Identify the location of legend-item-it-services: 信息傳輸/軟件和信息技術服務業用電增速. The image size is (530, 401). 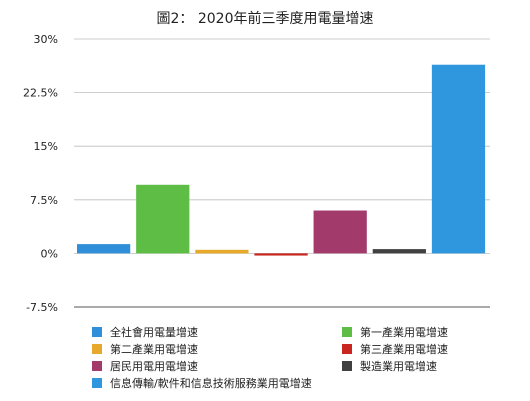
(297, 382).